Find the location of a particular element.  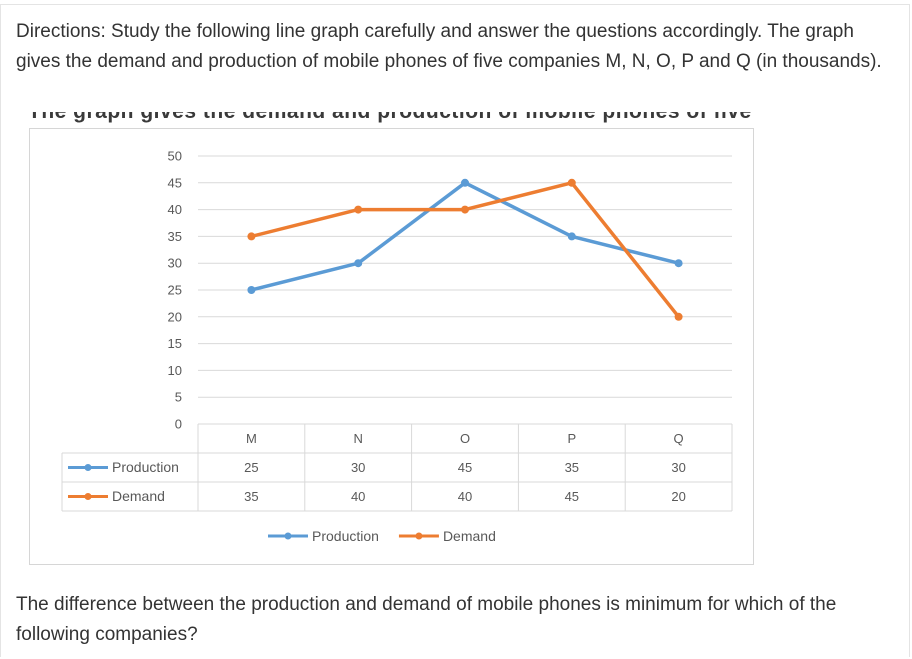

category-label: N is located at coordinates (358, 438).